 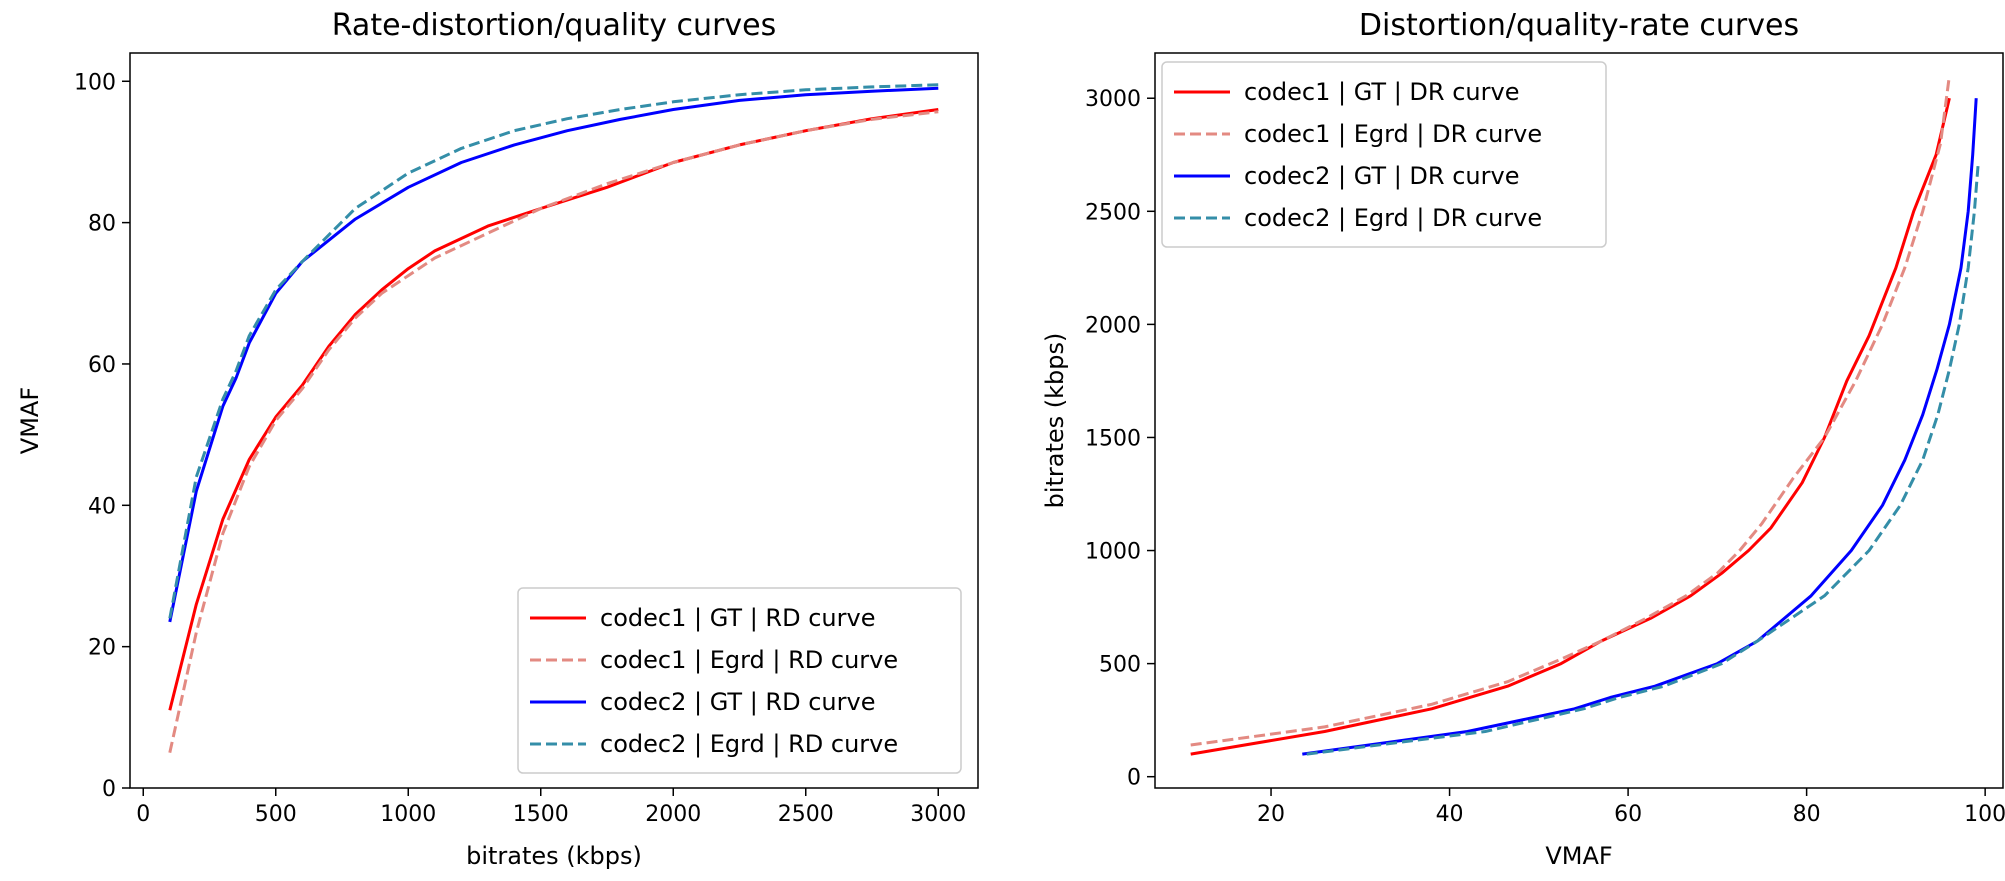 I want to click on y-tick-label: 2500, so click(x=1113, y=212).